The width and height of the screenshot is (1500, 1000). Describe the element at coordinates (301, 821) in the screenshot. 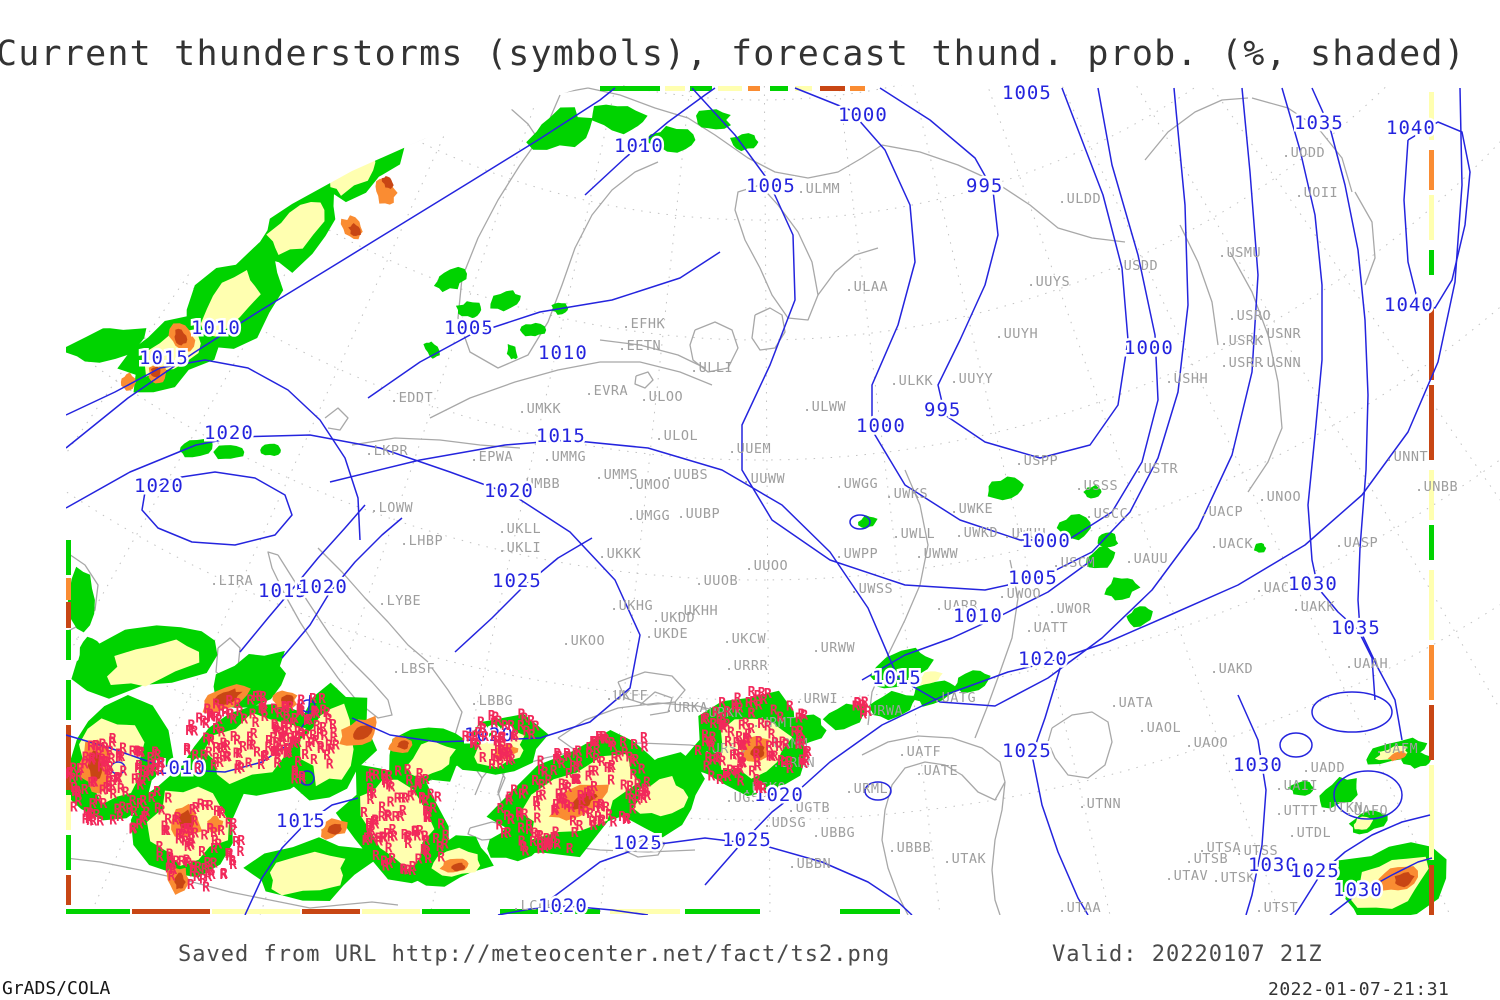

I see `isobar-label: 1015` at that location.